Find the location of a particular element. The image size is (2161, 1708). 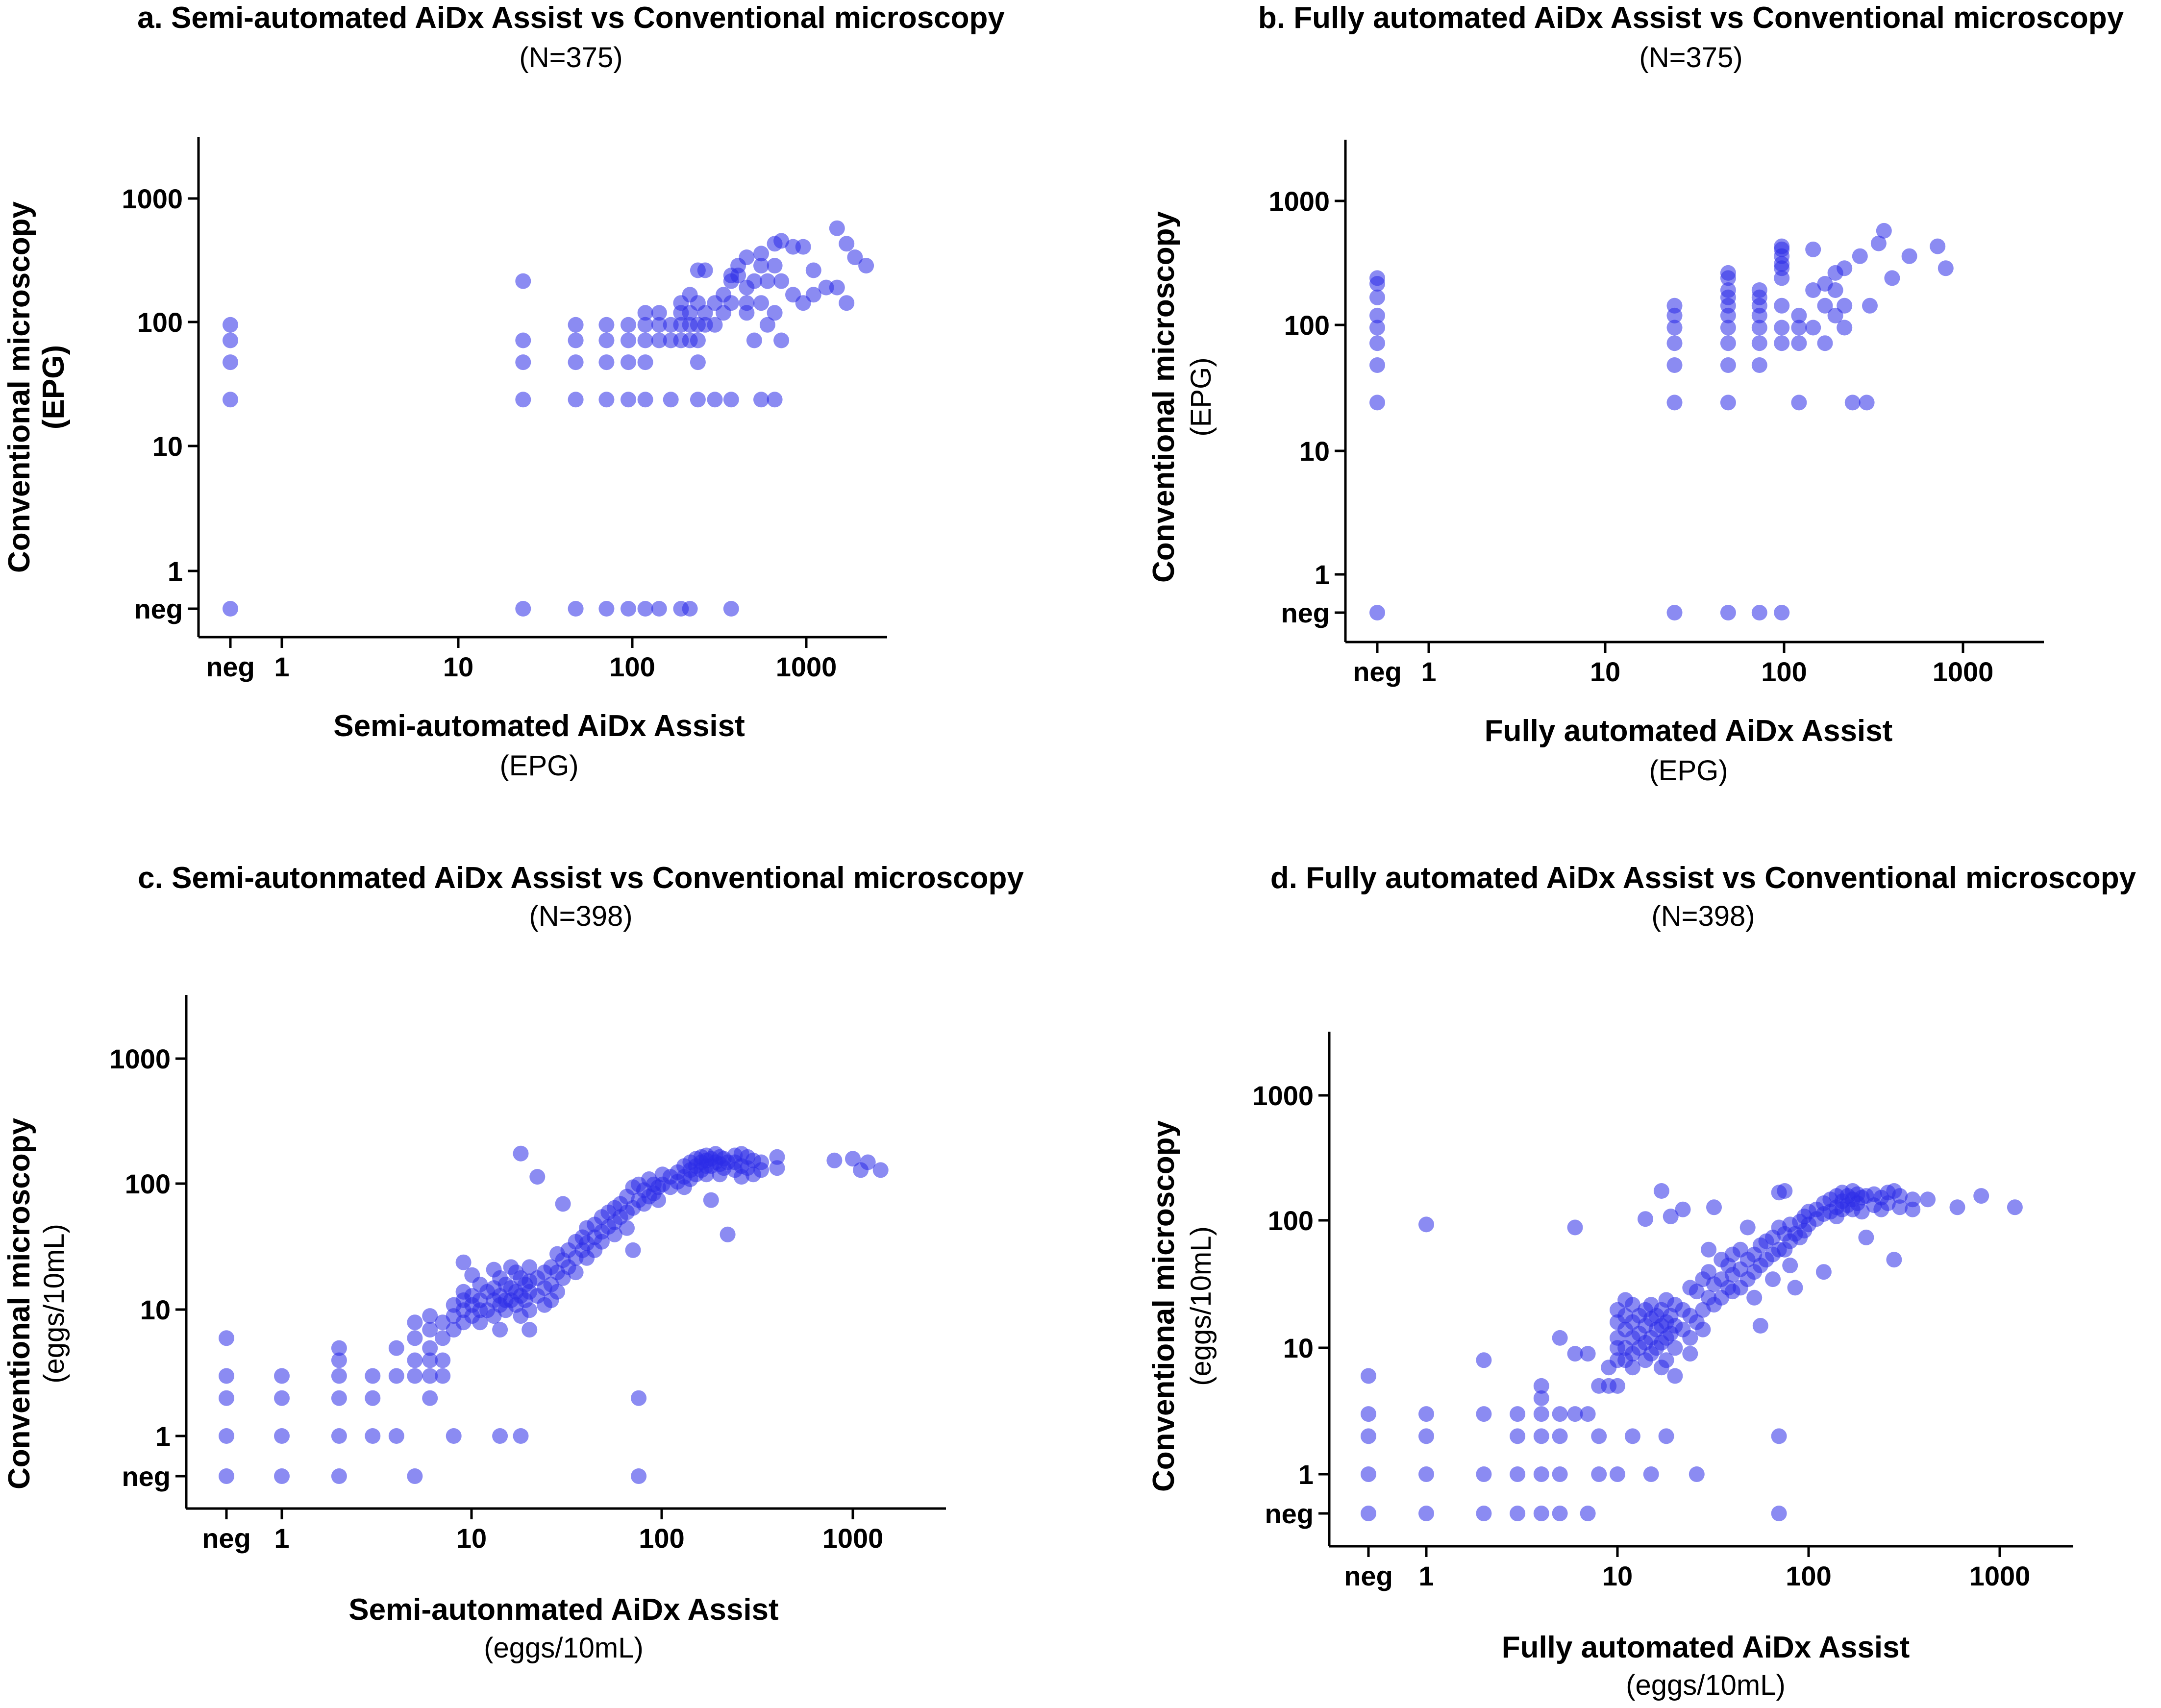

panel-a-ylabel: Conventional microscopy is located at coordinates (19, 387).